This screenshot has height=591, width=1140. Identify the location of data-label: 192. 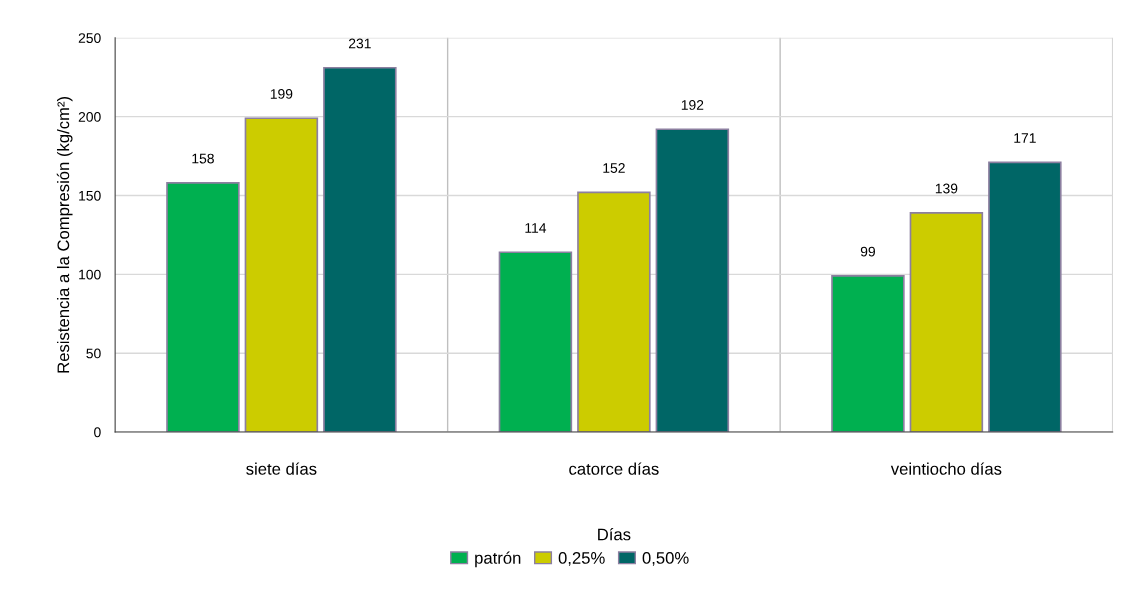
(692, 105).